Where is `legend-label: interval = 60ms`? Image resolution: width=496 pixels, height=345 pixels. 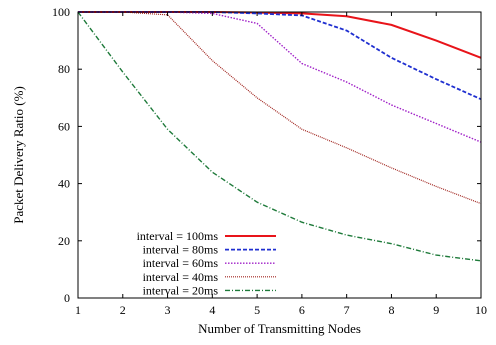 legend-label: interval = 60ms is located at coordinates (181, 263).